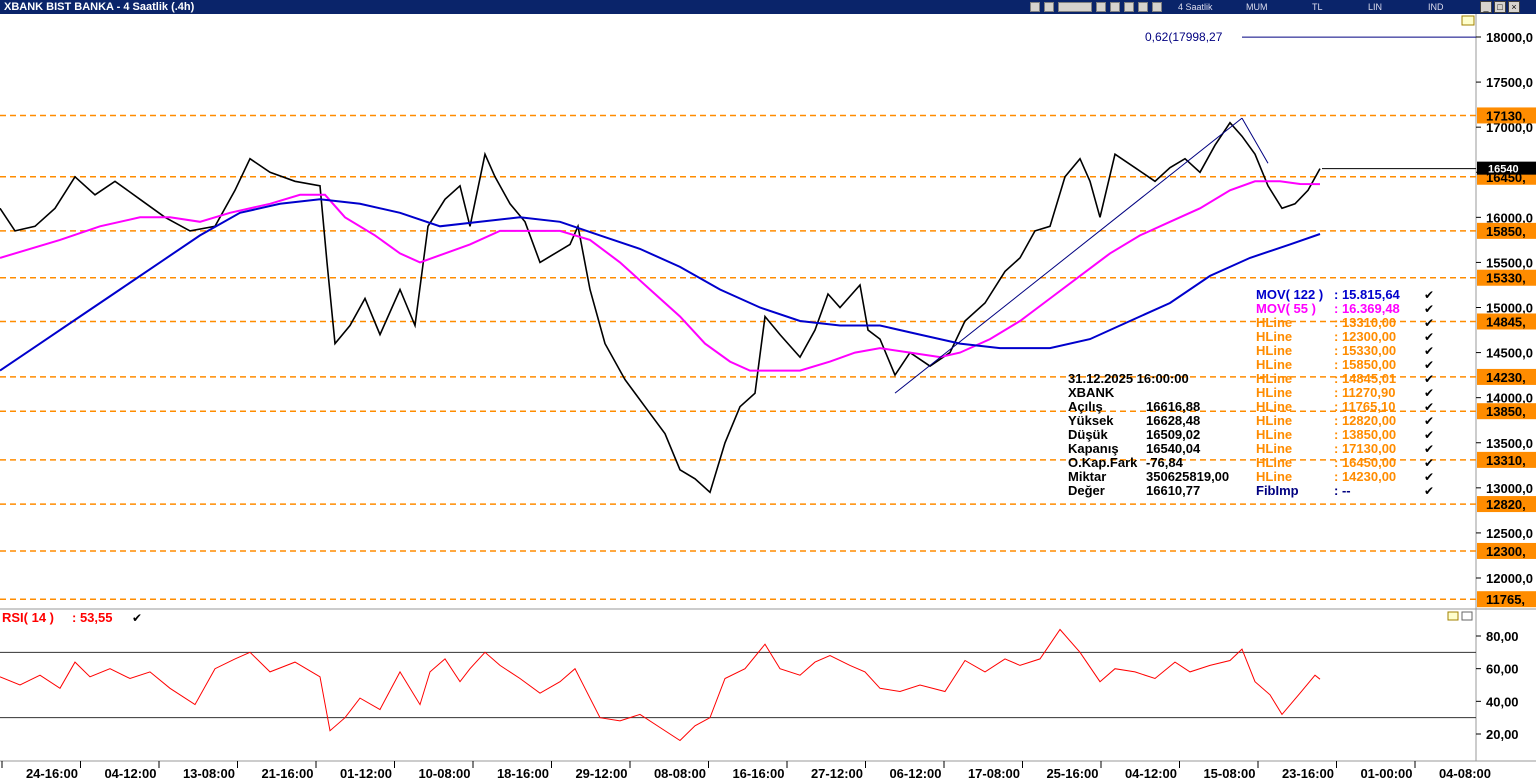 The image size is (1536, 783). Describe the element at coordinates (1257, 7) in the screenshot. I see `chart-style-selector: MUM` at that location.